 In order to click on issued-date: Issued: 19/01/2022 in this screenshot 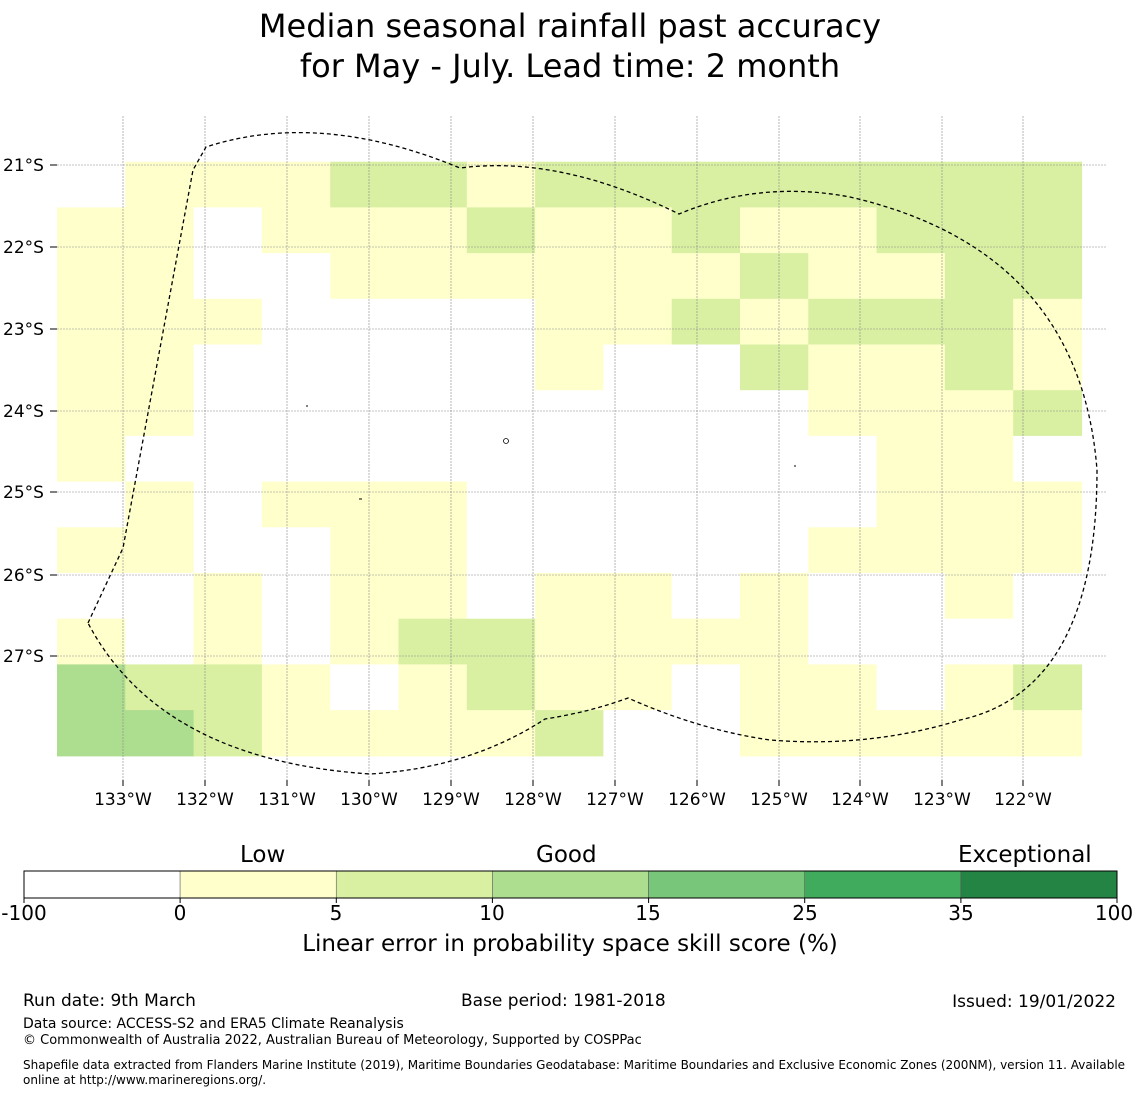, I will do `click(1034, 1002)`.